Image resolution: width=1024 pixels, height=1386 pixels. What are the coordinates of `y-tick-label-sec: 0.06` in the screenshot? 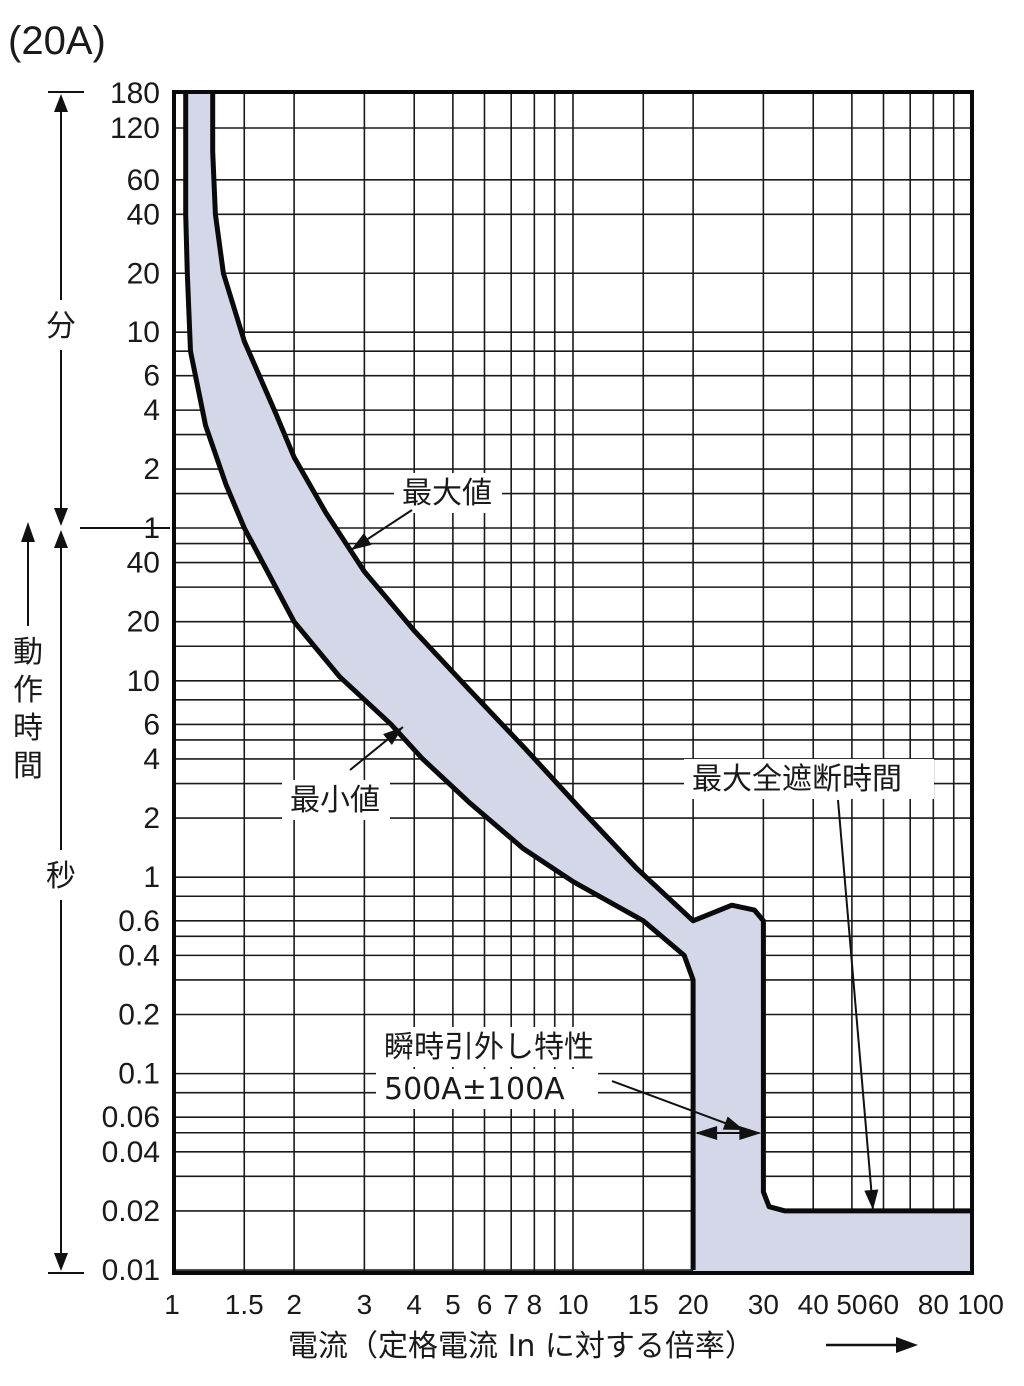 It's located at (131, 1117).